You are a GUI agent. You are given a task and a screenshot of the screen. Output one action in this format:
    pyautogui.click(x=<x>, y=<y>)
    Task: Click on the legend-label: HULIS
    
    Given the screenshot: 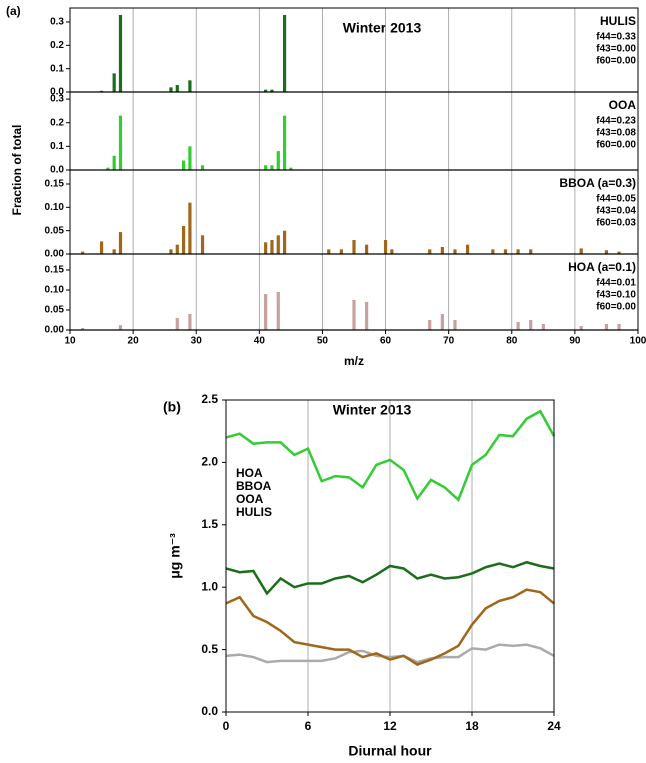 What is the action you would take?
    pyautogui.click(x=254, y=512)
    